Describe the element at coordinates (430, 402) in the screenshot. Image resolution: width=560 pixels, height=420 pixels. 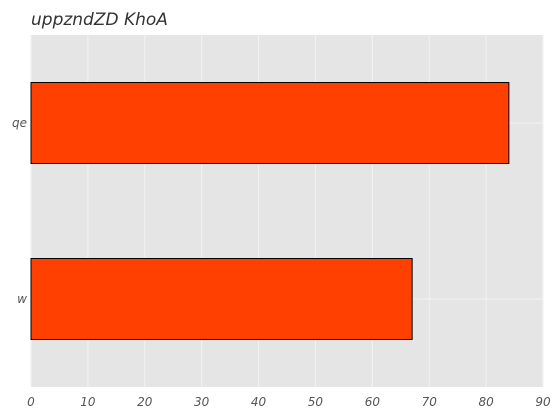
I see `x-tick-label: 70` at that location.